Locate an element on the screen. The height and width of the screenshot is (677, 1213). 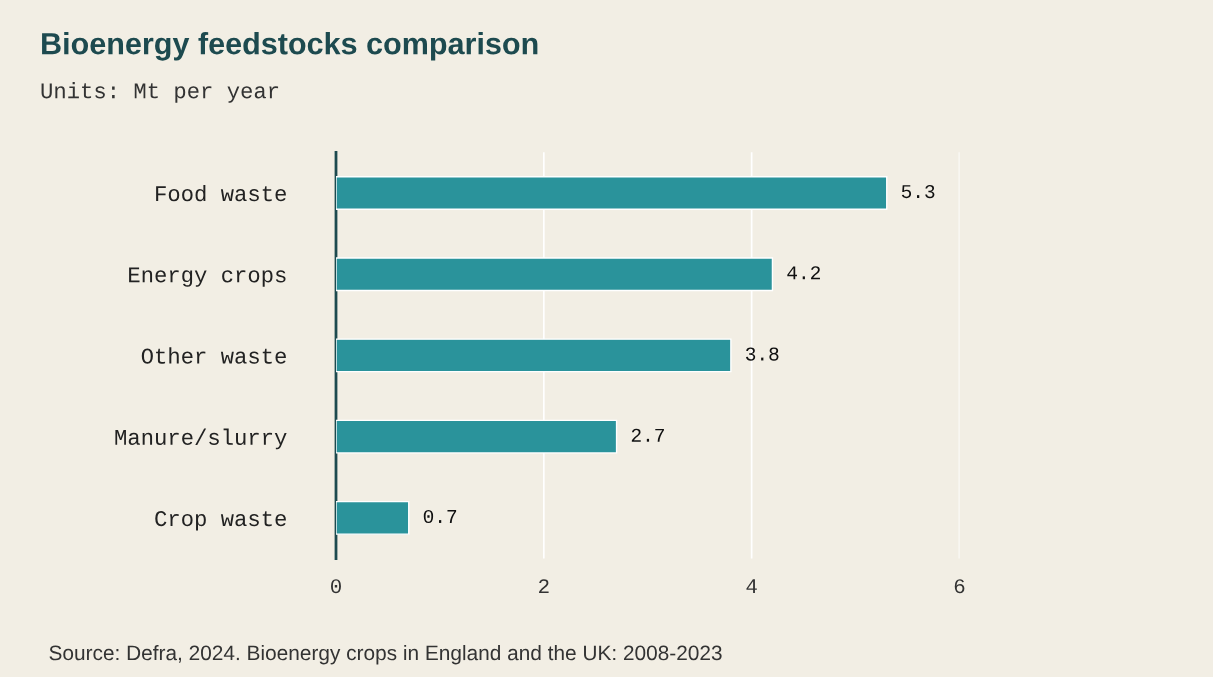
y-tick-label: Food waste is located at coordinates (221, 193).